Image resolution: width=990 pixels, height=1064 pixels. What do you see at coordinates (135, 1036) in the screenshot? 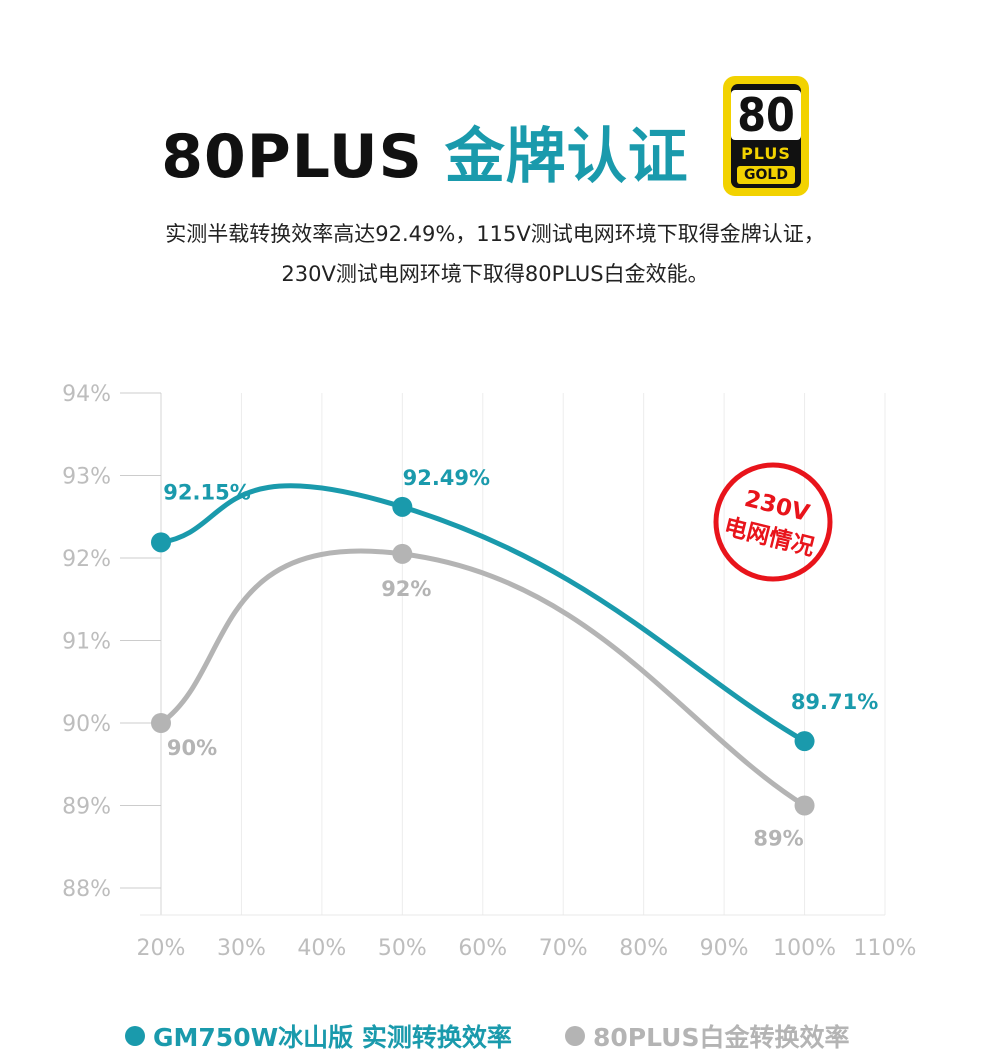
I see `legend-marker-measured` at bounding box center [135, 1036].